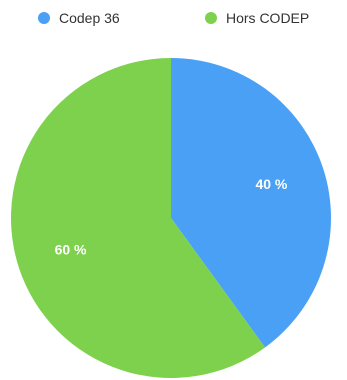  I want to click on legend-label-hors-codep: Hors CODEP, so click(268, 18).